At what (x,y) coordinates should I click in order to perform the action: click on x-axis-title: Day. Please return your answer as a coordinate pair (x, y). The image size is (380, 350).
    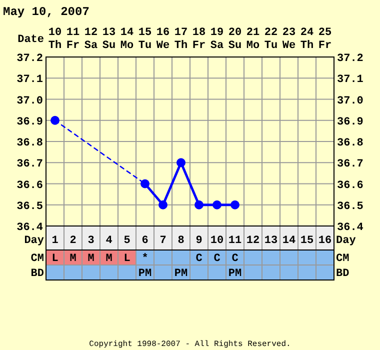
    Looking at the image, I should click on (34, 241).